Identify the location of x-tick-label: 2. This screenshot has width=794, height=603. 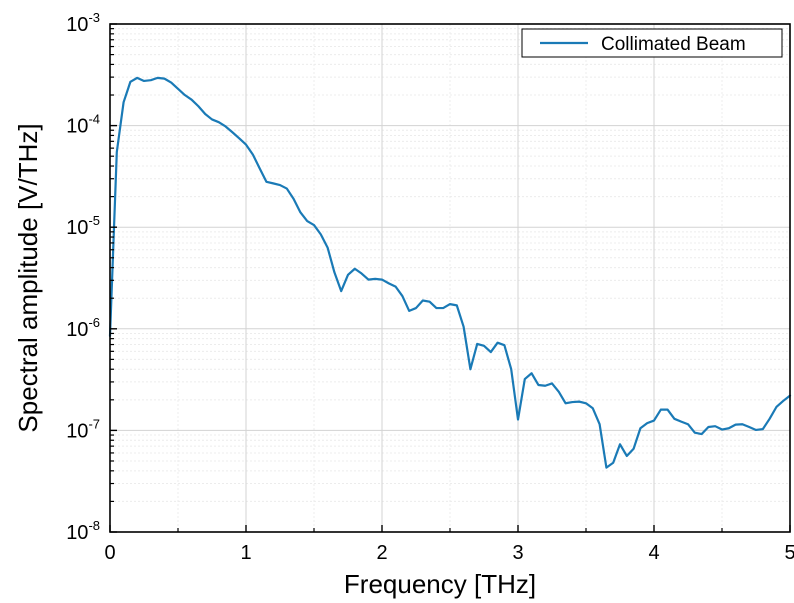
(381, 553).